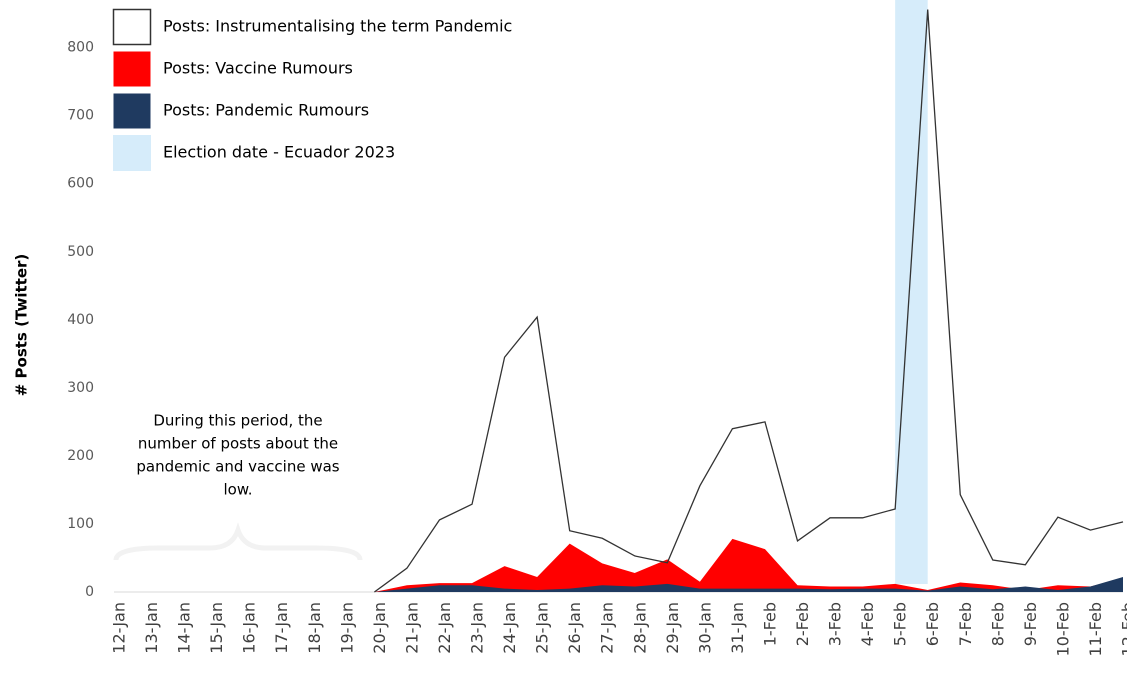 This screenshot has height=678, width=1127. Describe the element at coordinates (237, 490) in the screenshot. I see `annotation: low.` at that location.